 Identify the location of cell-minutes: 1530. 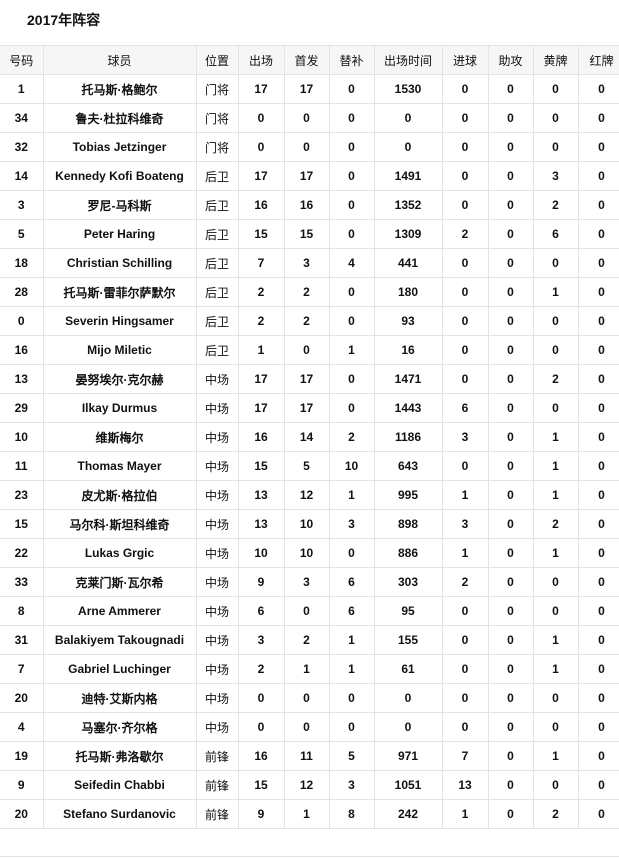
(408, 89).